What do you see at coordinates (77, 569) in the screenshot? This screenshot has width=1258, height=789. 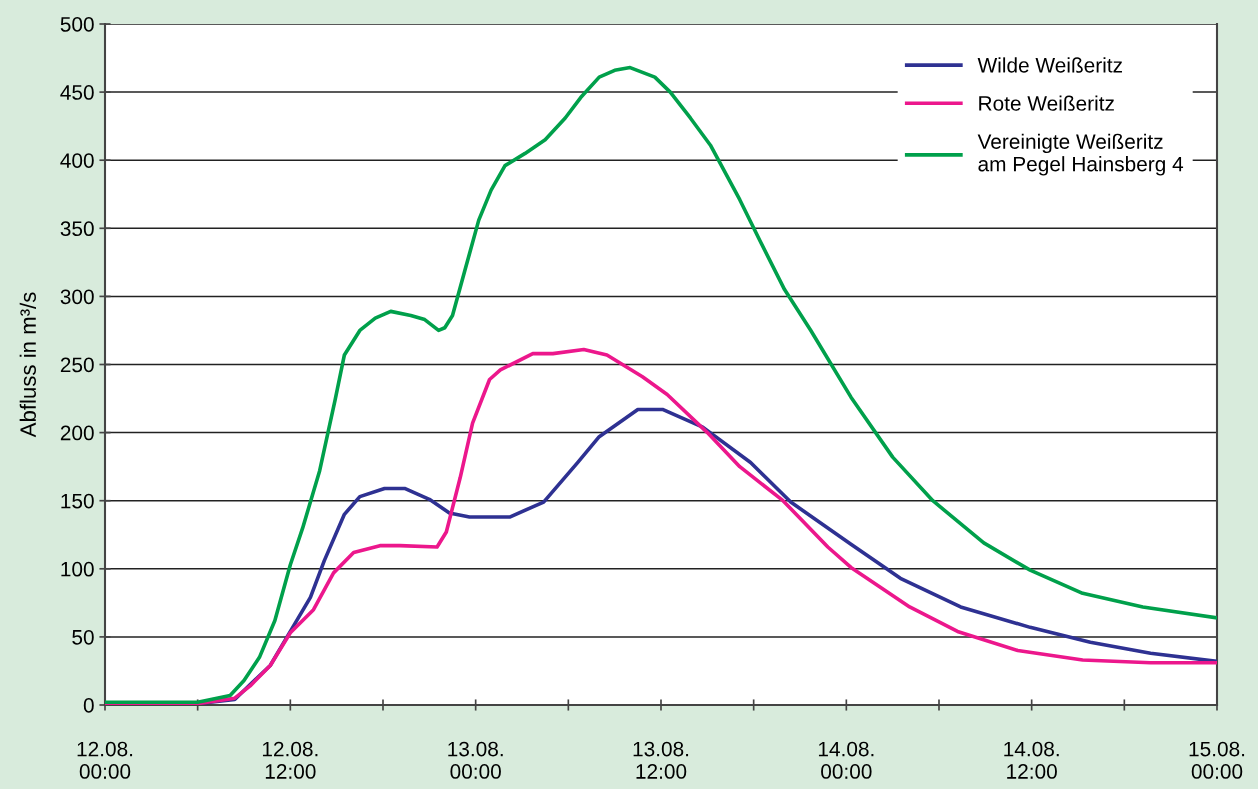 I see `y-tick-label: 100` at bounding box center [77, 569].